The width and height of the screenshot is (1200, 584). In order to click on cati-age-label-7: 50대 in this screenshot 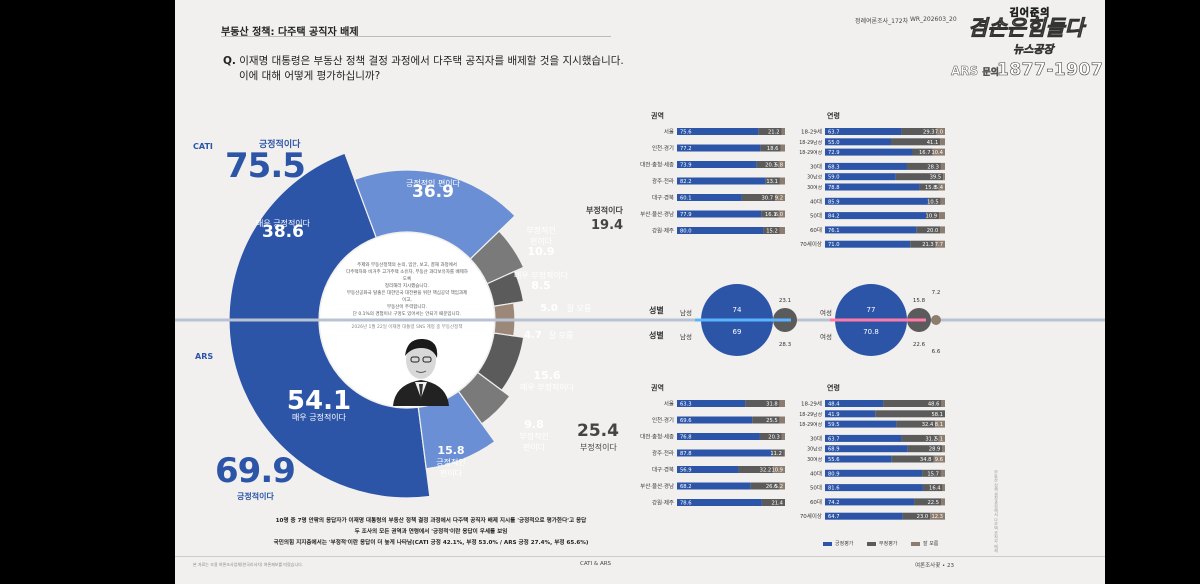, I will do `click(816, 216)`.